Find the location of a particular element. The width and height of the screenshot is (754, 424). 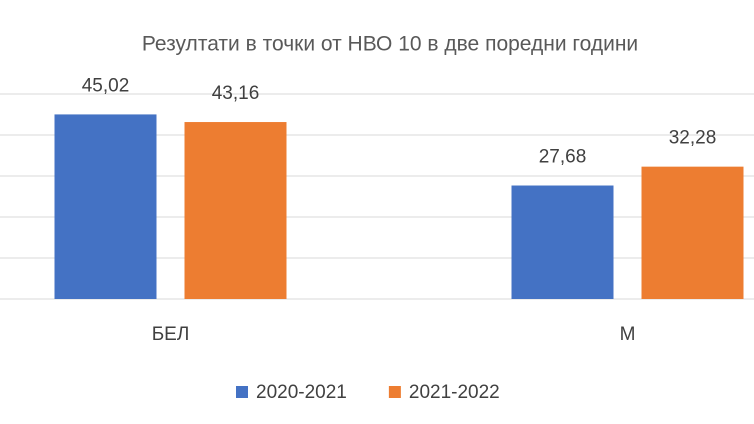

data-label: 45,02 is located at coordinates (106, 85).